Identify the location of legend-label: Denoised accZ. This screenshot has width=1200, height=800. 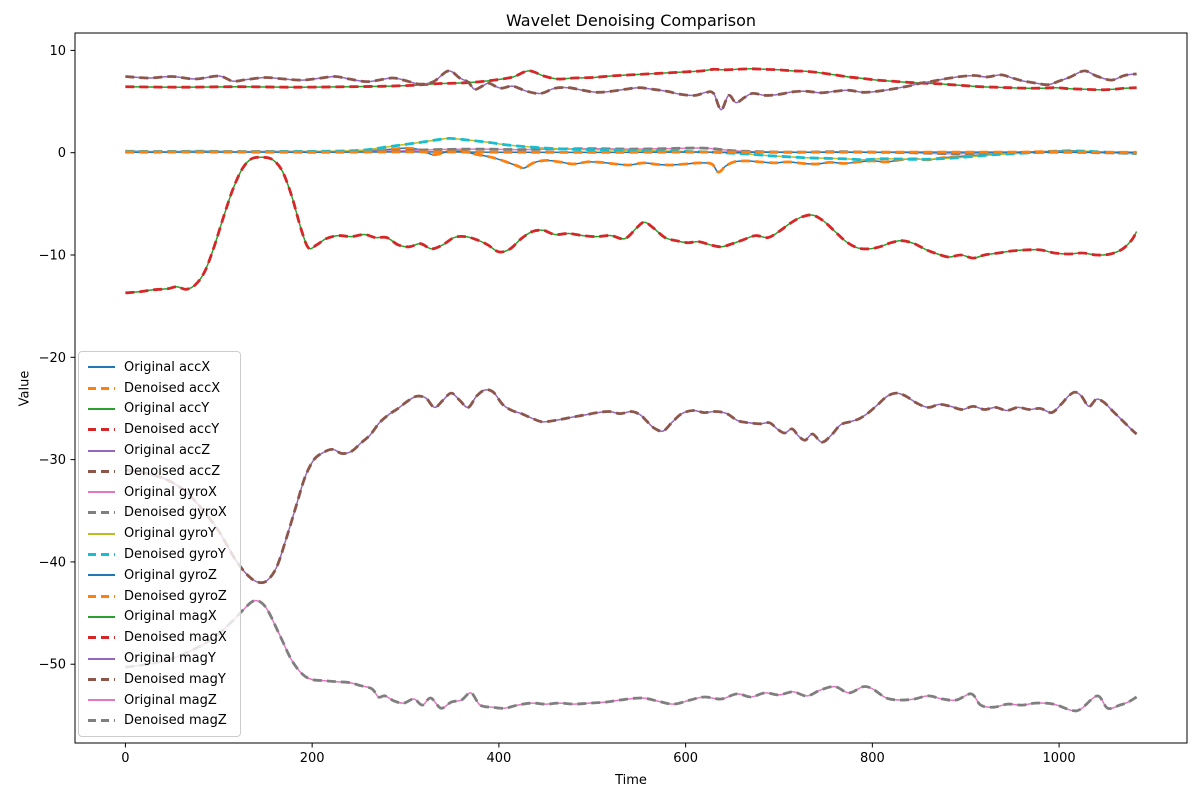
(172, 471).